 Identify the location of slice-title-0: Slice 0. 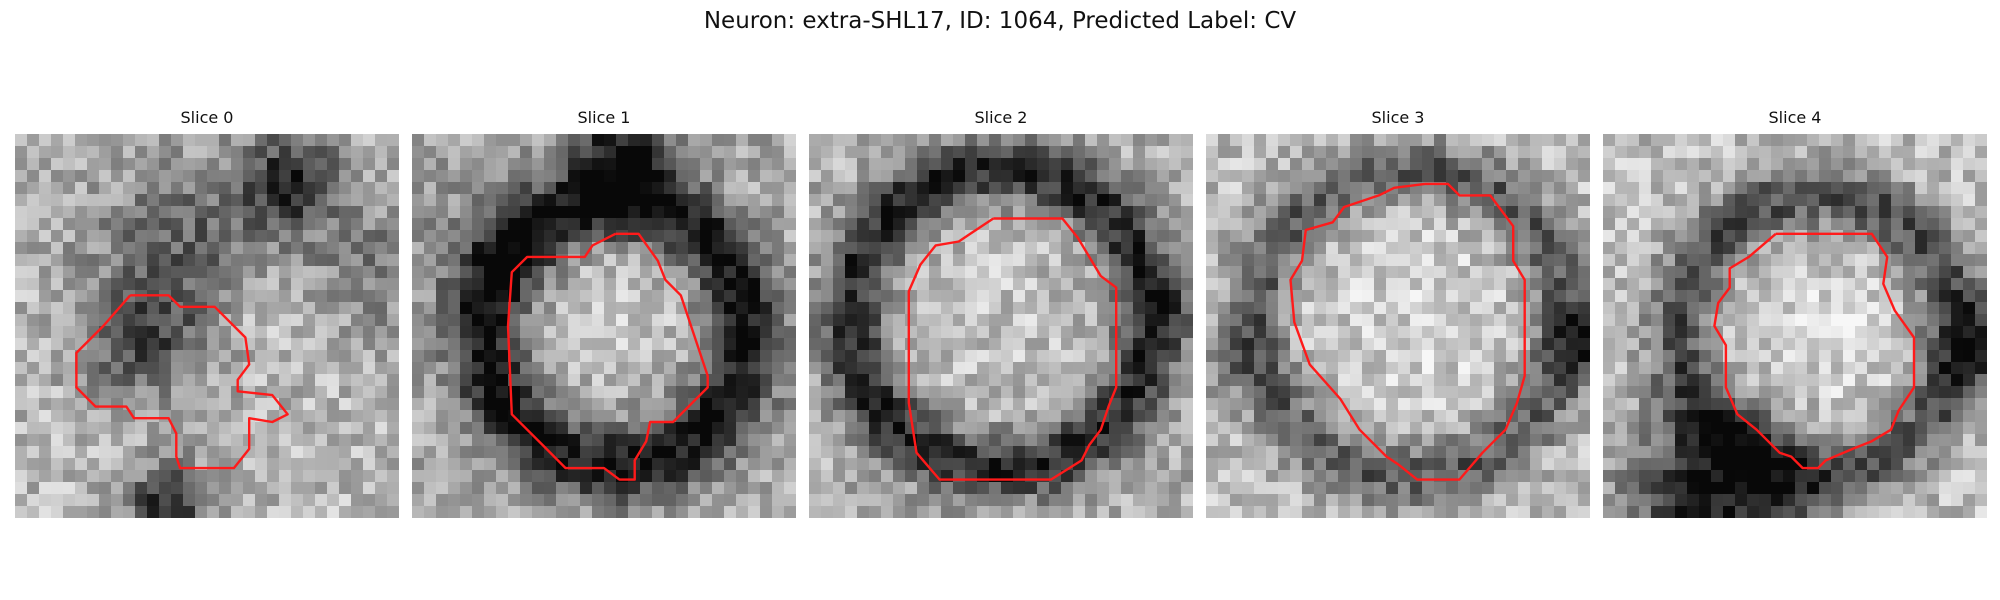
(207, 117).